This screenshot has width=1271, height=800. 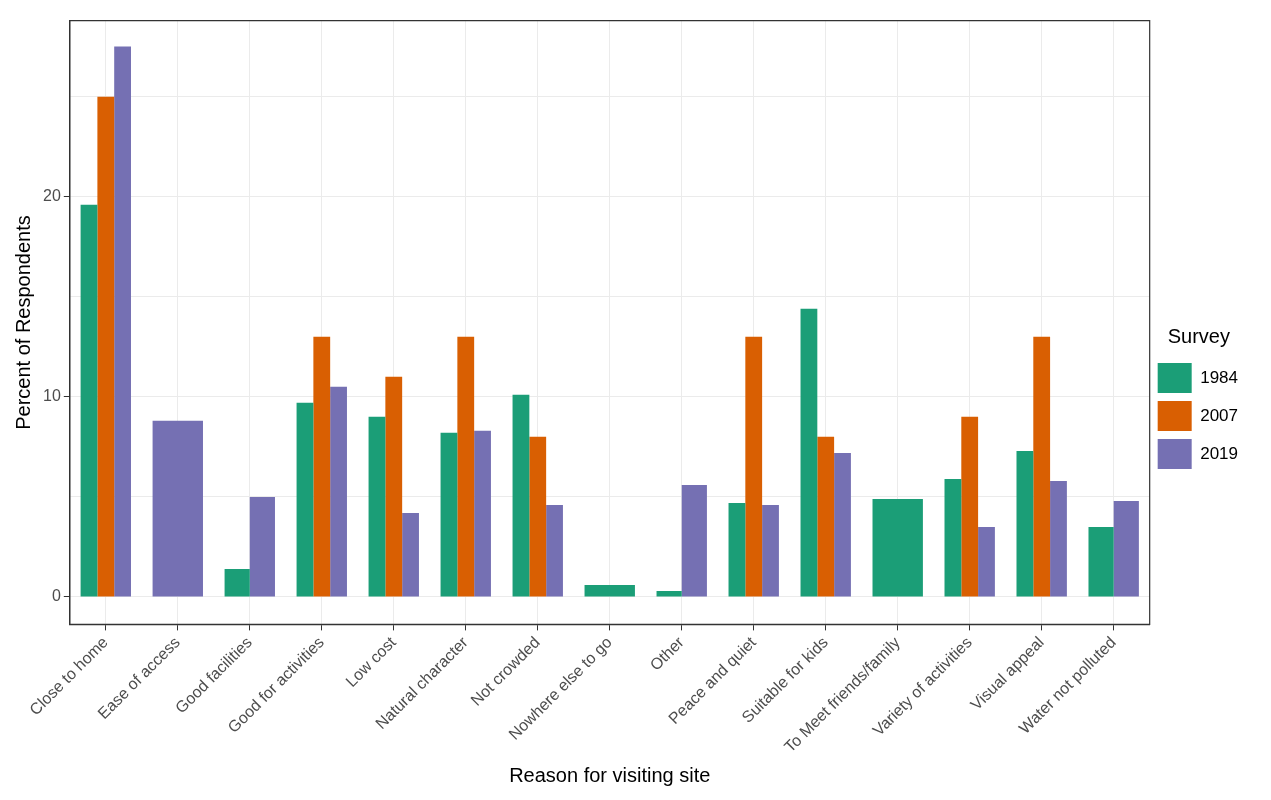 What do you see at coordinates (1219, 415) in the screenshot?
I see `legend-label: 2007` at bounding box center [1219, 415].